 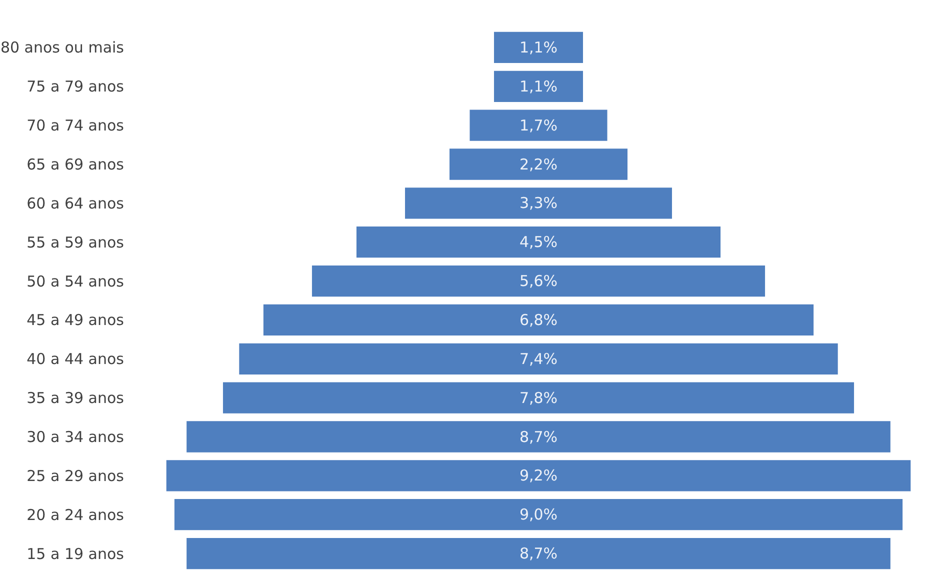 I want to click on category-label: 25 a 29 anos, so click(x=75, y=475).